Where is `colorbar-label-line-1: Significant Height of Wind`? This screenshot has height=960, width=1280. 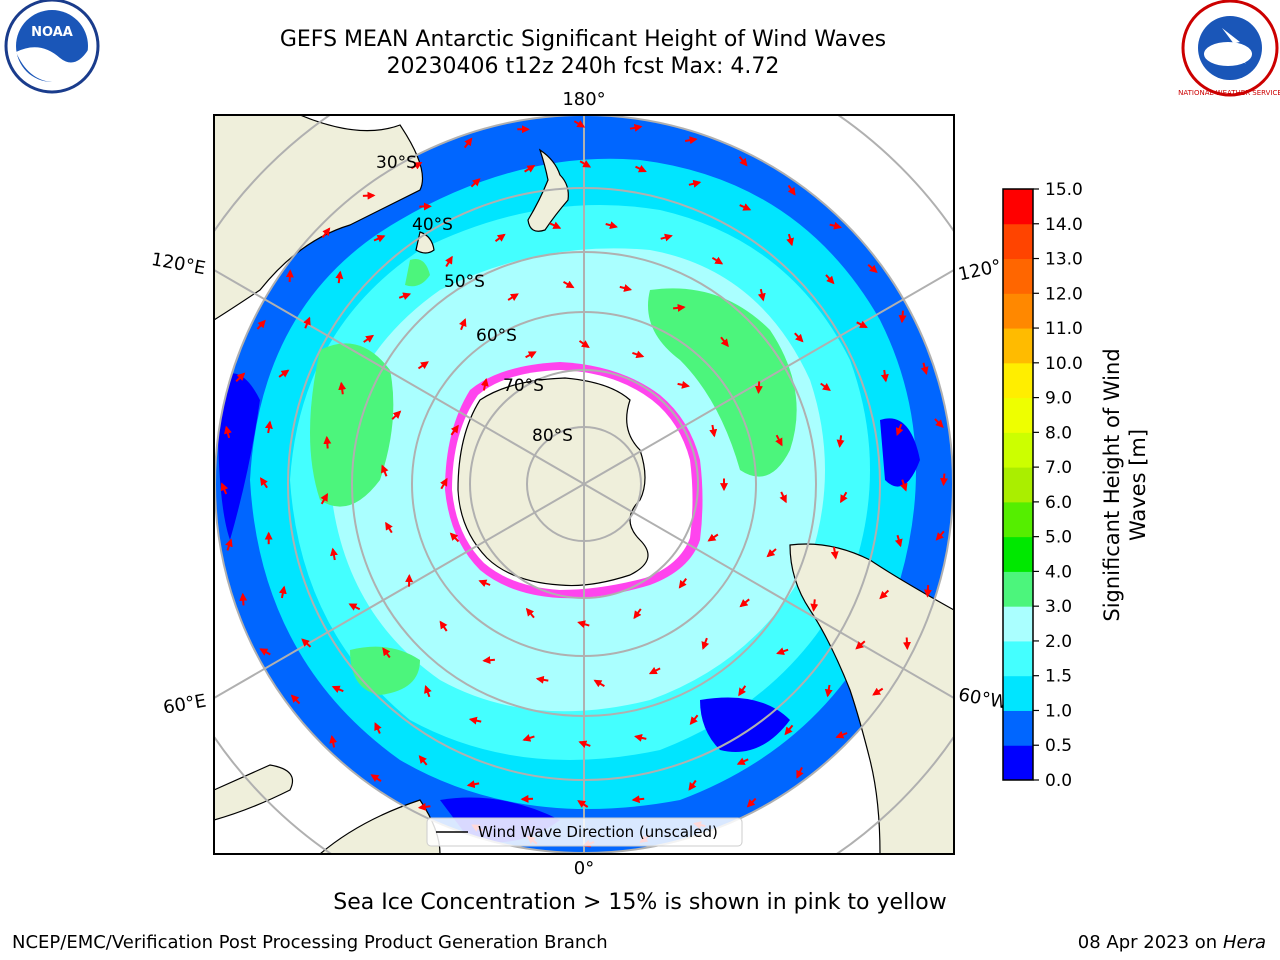
colorbar-label-line-1: Significant Height of Wind is located at coordinates (1112, 484).